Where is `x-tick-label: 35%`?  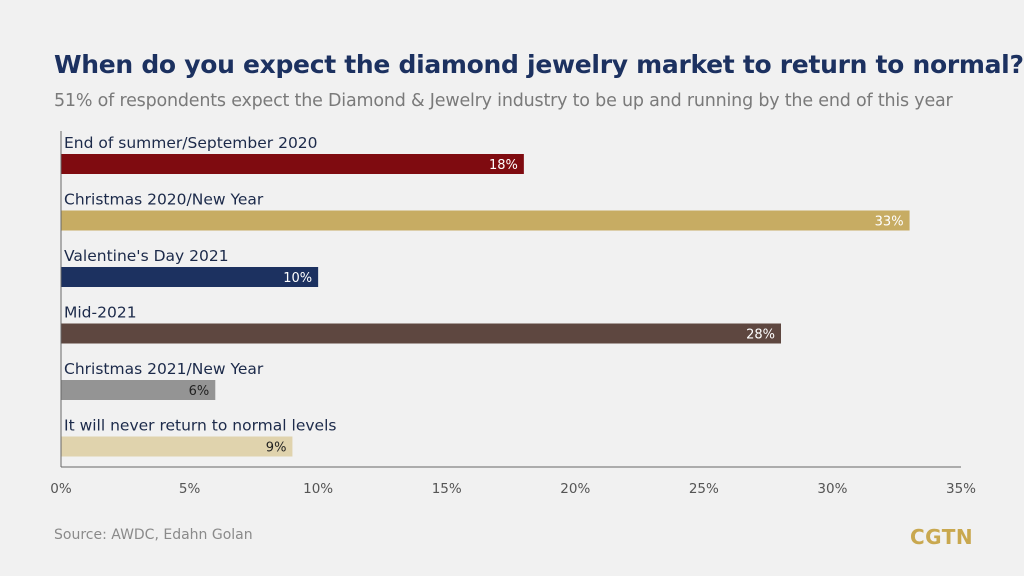
x-tick-label: 35% is located at coordinates (961, 489).